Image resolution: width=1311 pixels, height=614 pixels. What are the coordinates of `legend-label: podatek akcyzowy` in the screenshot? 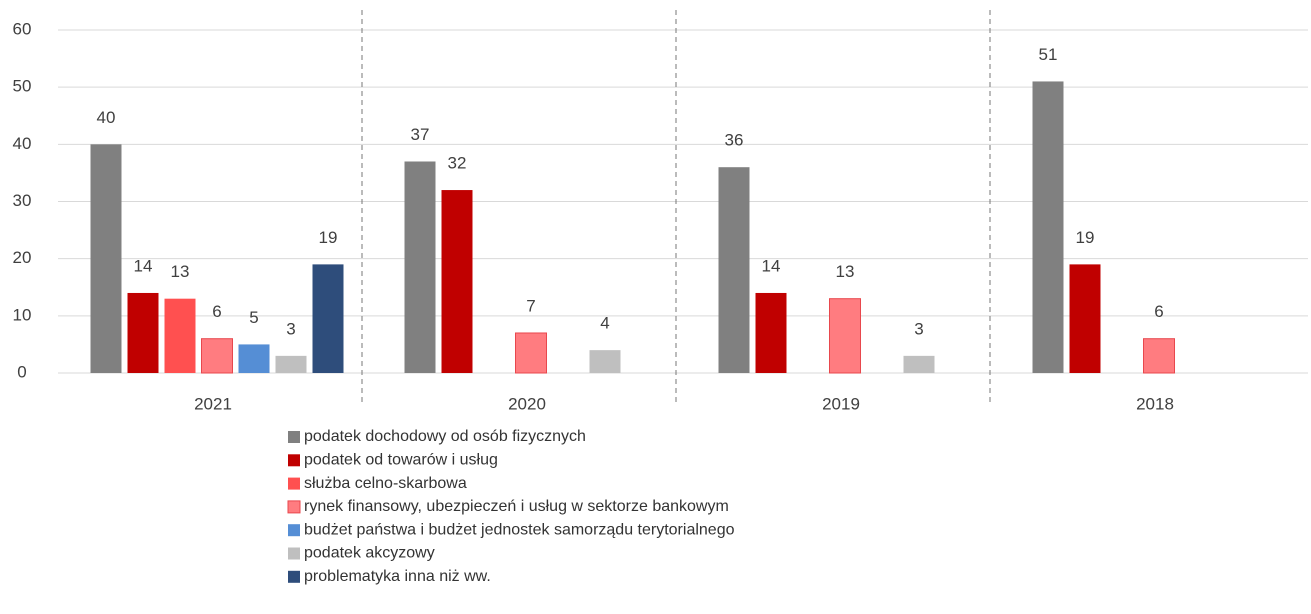 It's located at (369, 553).